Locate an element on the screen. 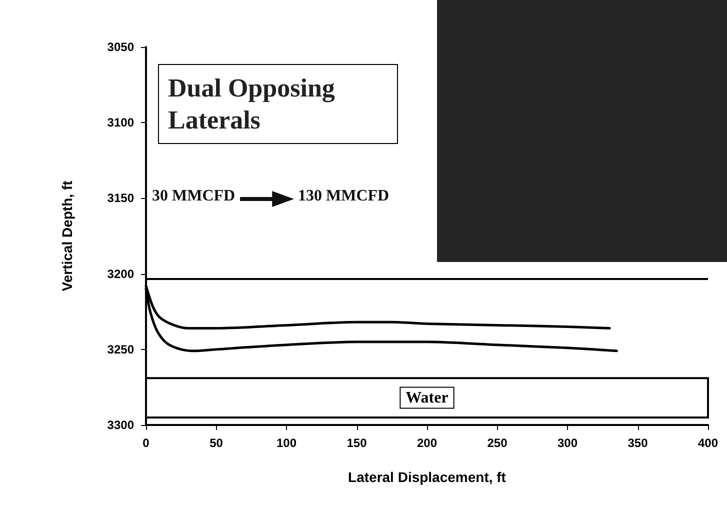 This screenshot has width=727, height=530. annotation: 30 MMCFD is located at coordinates (194, 196).